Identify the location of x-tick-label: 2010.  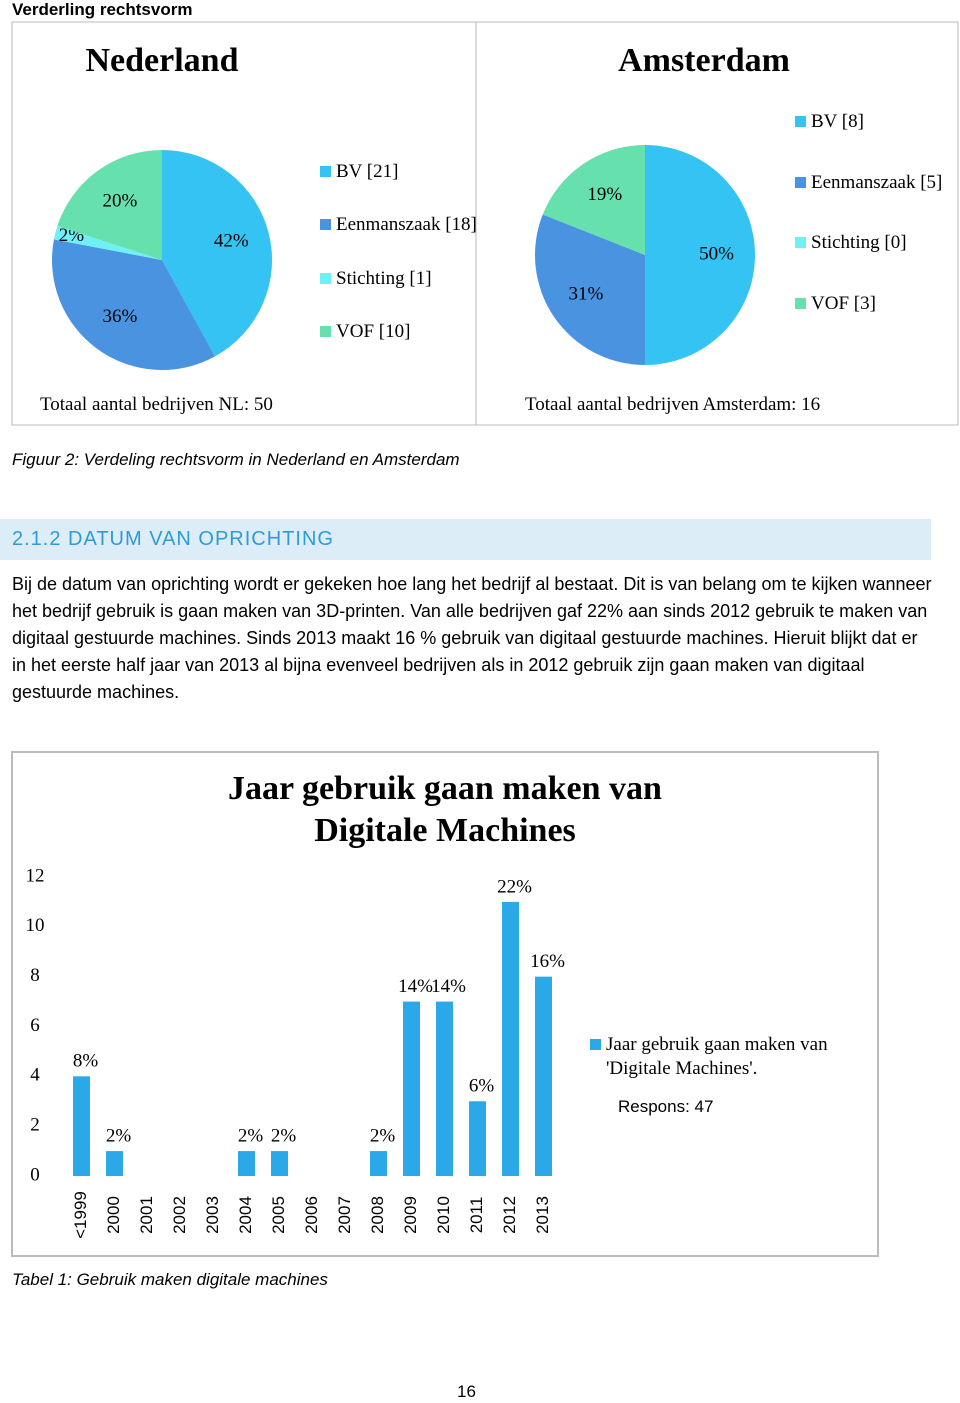
(443, 1215).